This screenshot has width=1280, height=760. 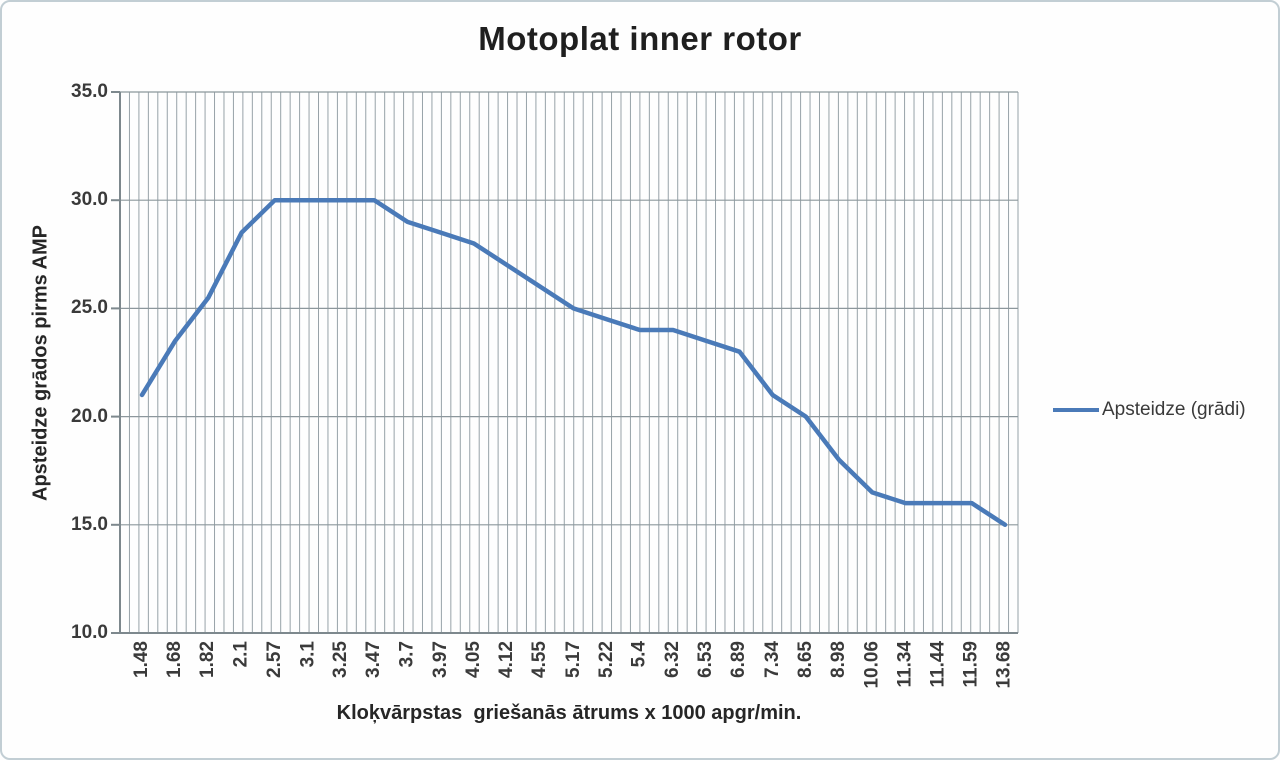 I want to click on x-tick-label: 11.59, so click(x=971, y=664).